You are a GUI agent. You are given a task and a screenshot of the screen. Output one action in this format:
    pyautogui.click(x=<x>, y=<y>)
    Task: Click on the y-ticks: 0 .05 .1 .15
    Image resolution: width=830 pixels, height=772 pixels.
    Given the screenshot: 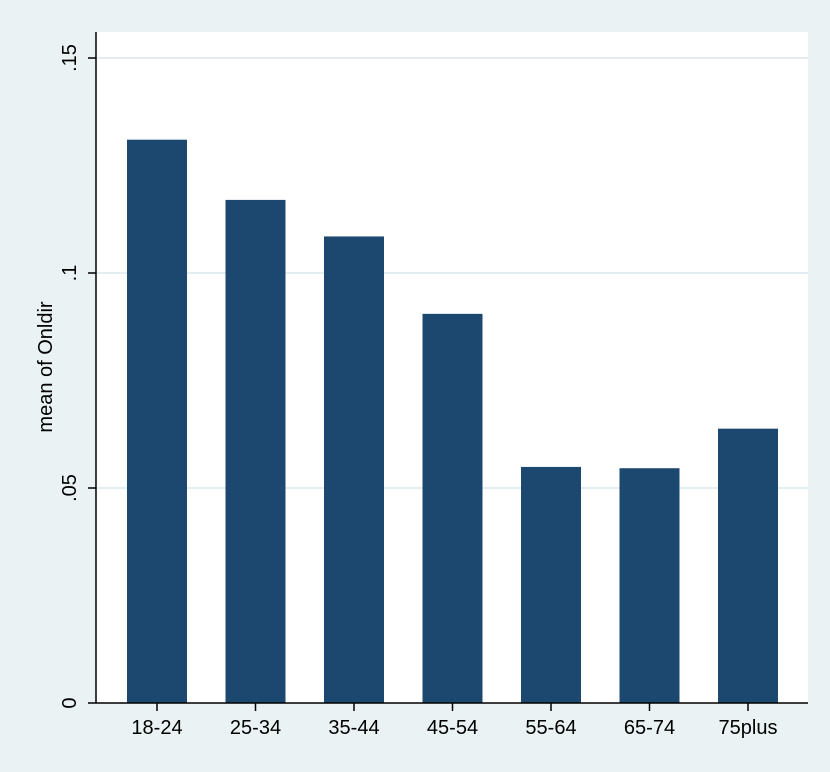 What is the action you would take?
    pyautogui.click(x=77, y=376)
    